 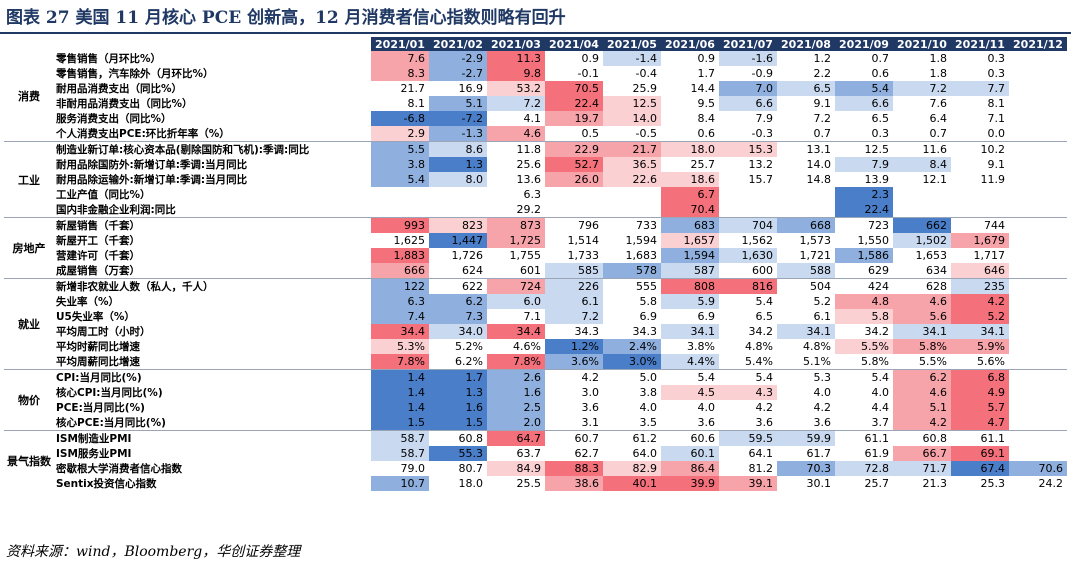 What do you see at coordinates (864, 240) in the screenshot?
I see `value-cell: 1,550` at bounding box center [864, 240].